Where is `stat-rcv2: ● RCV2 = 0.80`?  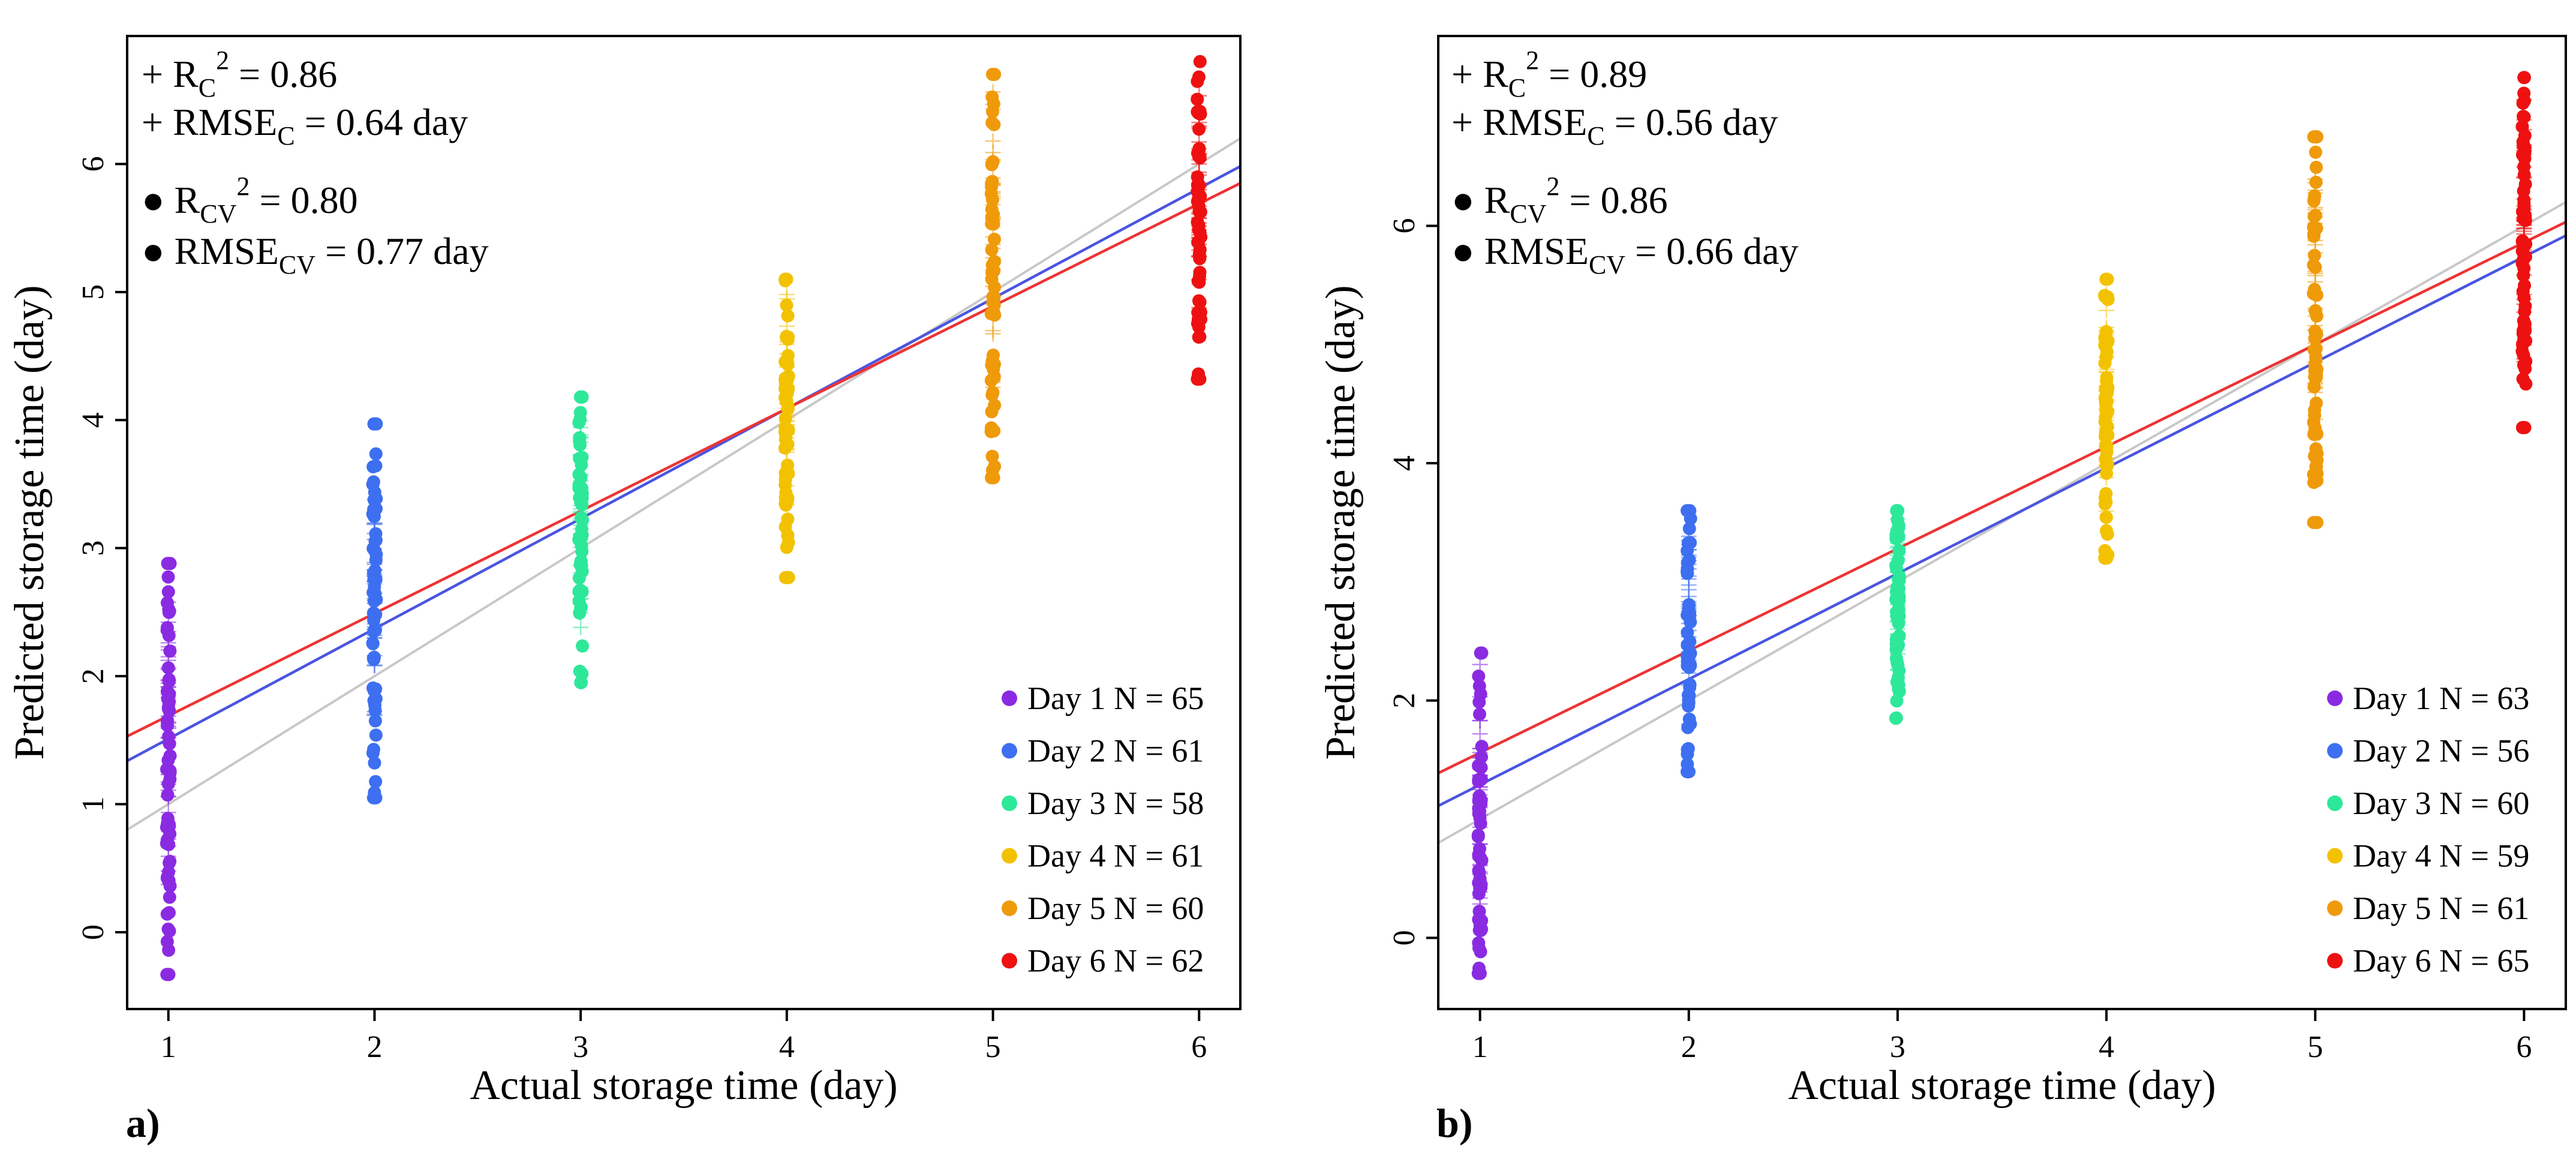 stat-rcv2: ● RCV2 = 0.80 is located at coordinates (250, 200).